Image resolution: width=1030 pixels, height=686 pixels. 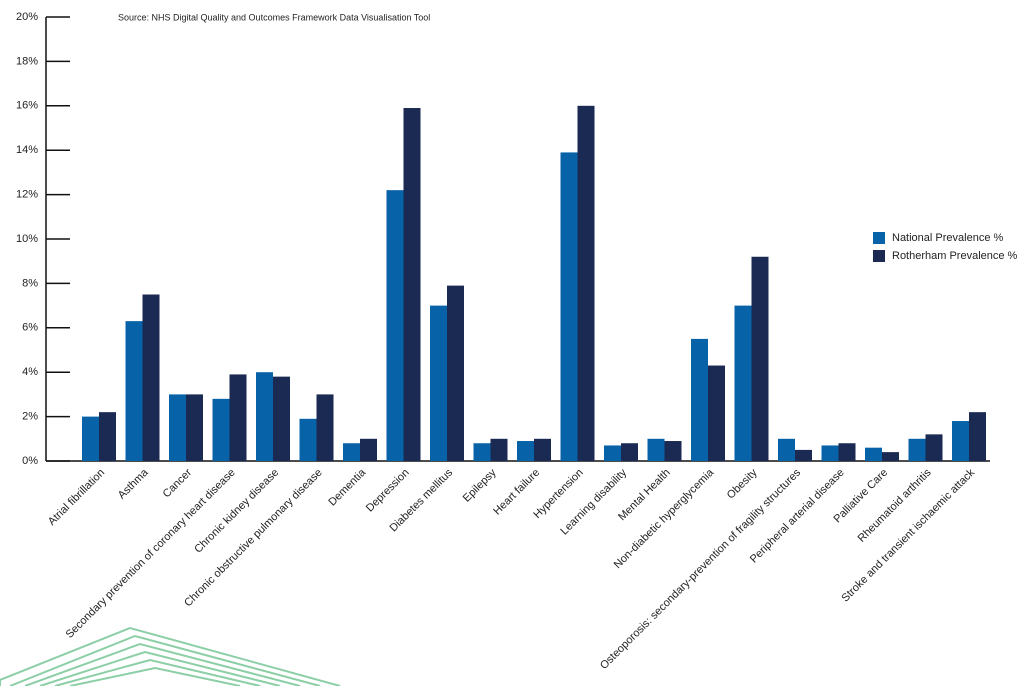 I want to click on x-tick-label: Chronic kidney disease, so click(x=236, y=511).